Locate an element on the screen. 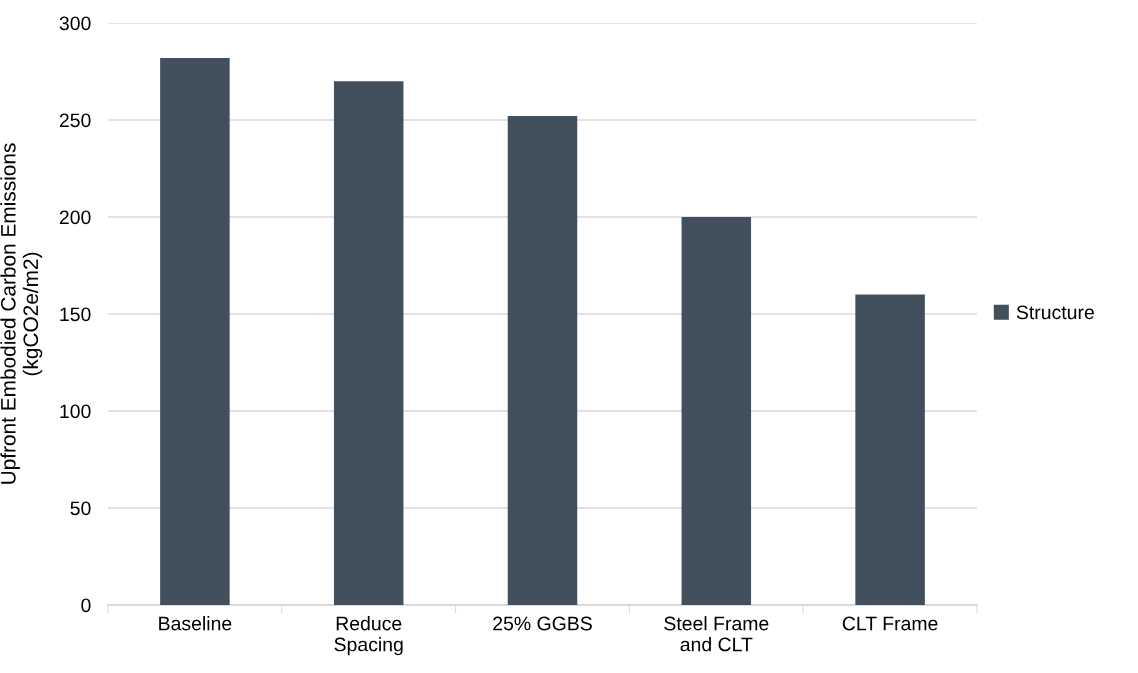 Image resolution: width=1138 pixels, height=673 pixels. y-tick-label: 250 is located at coordinates (75, 120).